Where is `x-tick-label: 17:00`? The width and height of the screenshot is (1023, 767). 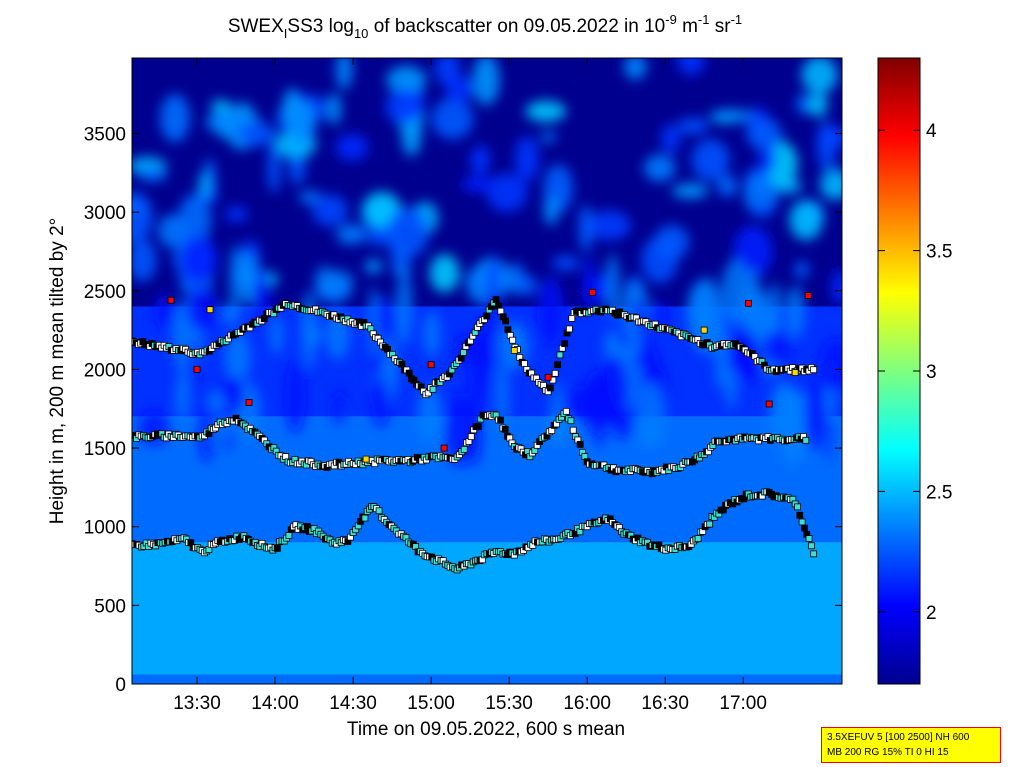 x-tick-label: 17:00 is located at coordinates (743, 703).